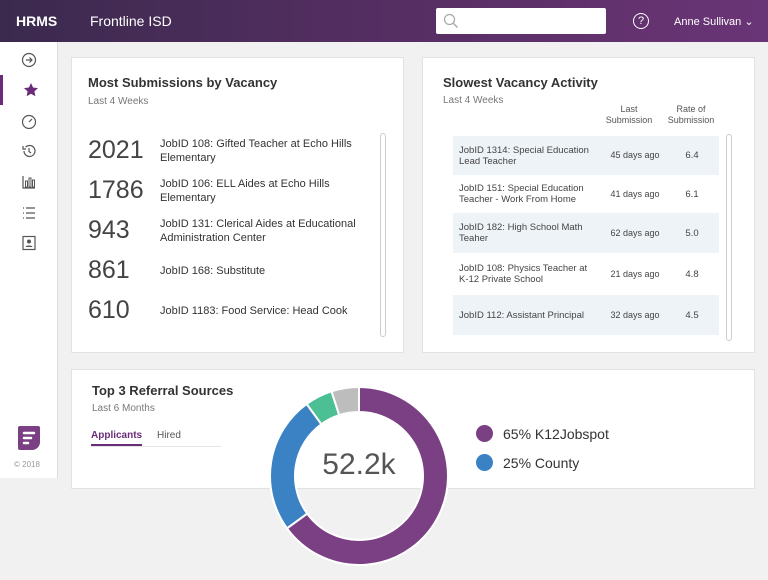 The height and width of the screenshot is (580, 768). What do you see at coordinates (708, 22) in the screenshot?
I see `user-name: Anne Sullivan` at bounding box center [708, 22].